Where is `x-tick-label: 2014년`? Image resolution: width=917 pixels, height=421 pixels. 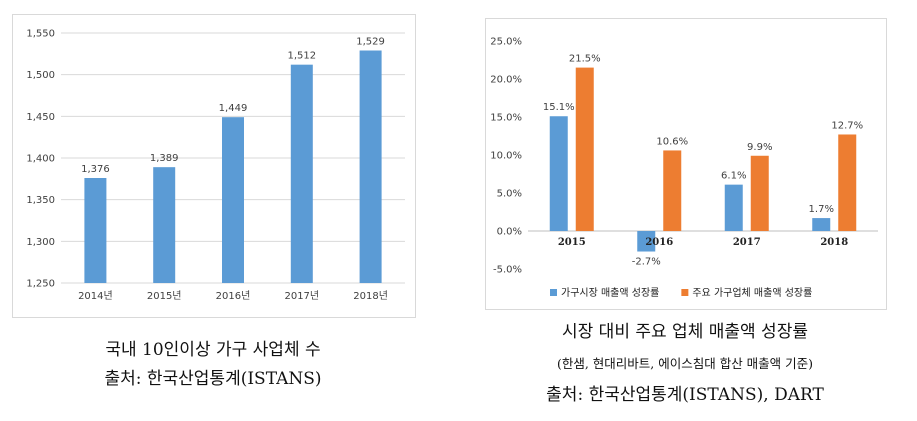 x-tick-label: 2014년 is located at coordinates (95, 296).